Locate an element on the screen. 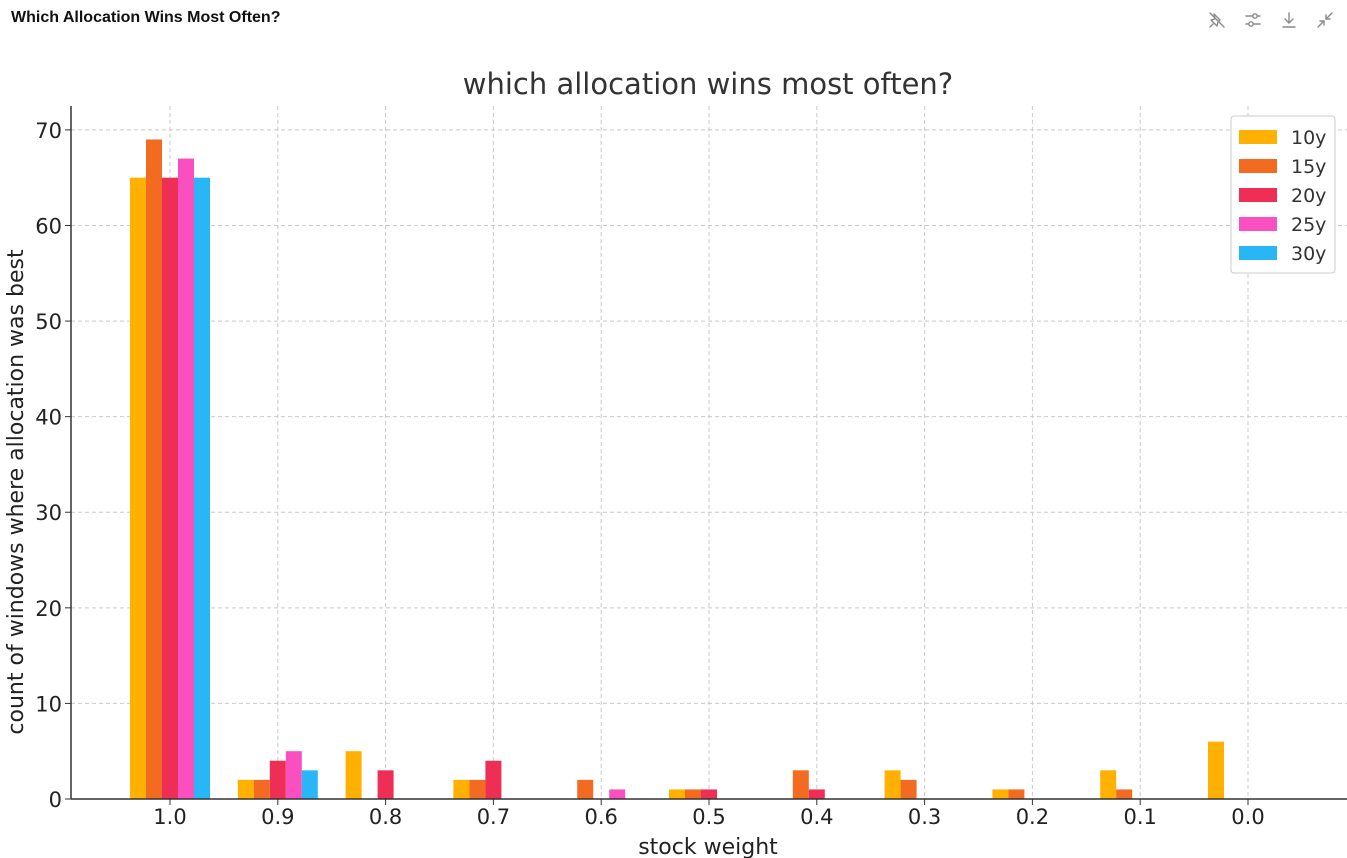 The height and width of the screenshot is (858, 1347). x-tick-label: 0.5 is located at coordinates (708, 817).